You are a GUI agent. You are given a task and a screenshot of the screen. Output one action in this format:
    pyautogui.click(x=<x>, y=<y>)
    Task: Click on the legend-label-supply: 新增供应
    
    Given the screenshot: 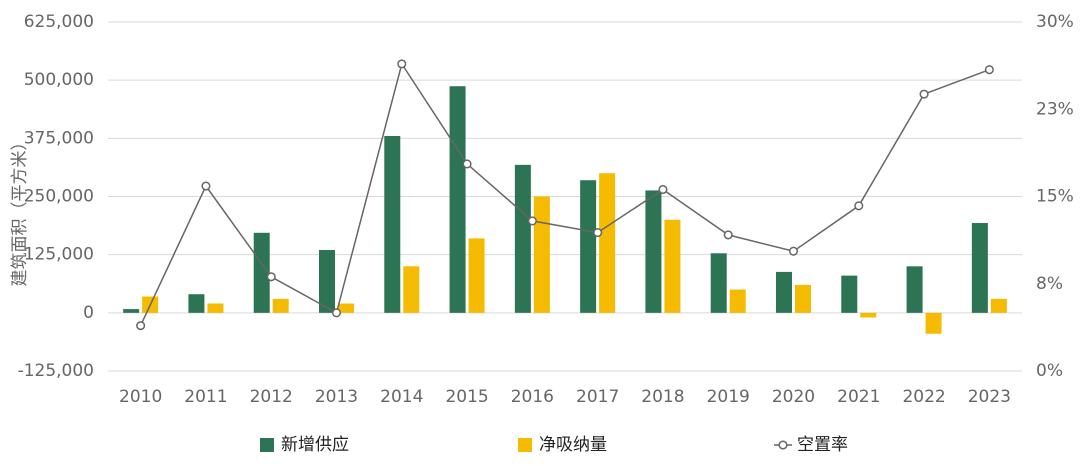 What is the action you would take?
    pyautogui.click(x=315, y=445)
    